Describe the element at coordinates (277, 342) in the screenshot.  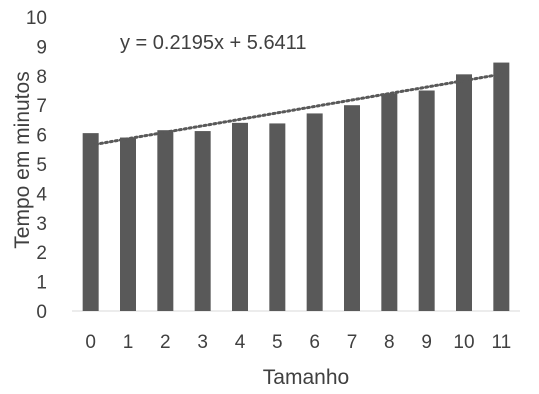
I see `x-tick-label: 5` at that location.